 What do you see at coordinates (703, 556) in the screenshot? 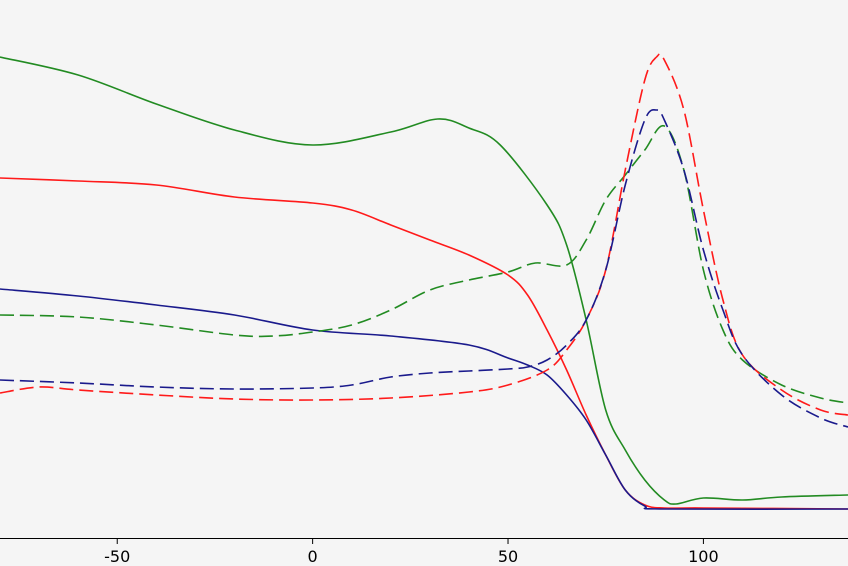
I see `x-tick-label: 100` at bounding box center [703, 556].